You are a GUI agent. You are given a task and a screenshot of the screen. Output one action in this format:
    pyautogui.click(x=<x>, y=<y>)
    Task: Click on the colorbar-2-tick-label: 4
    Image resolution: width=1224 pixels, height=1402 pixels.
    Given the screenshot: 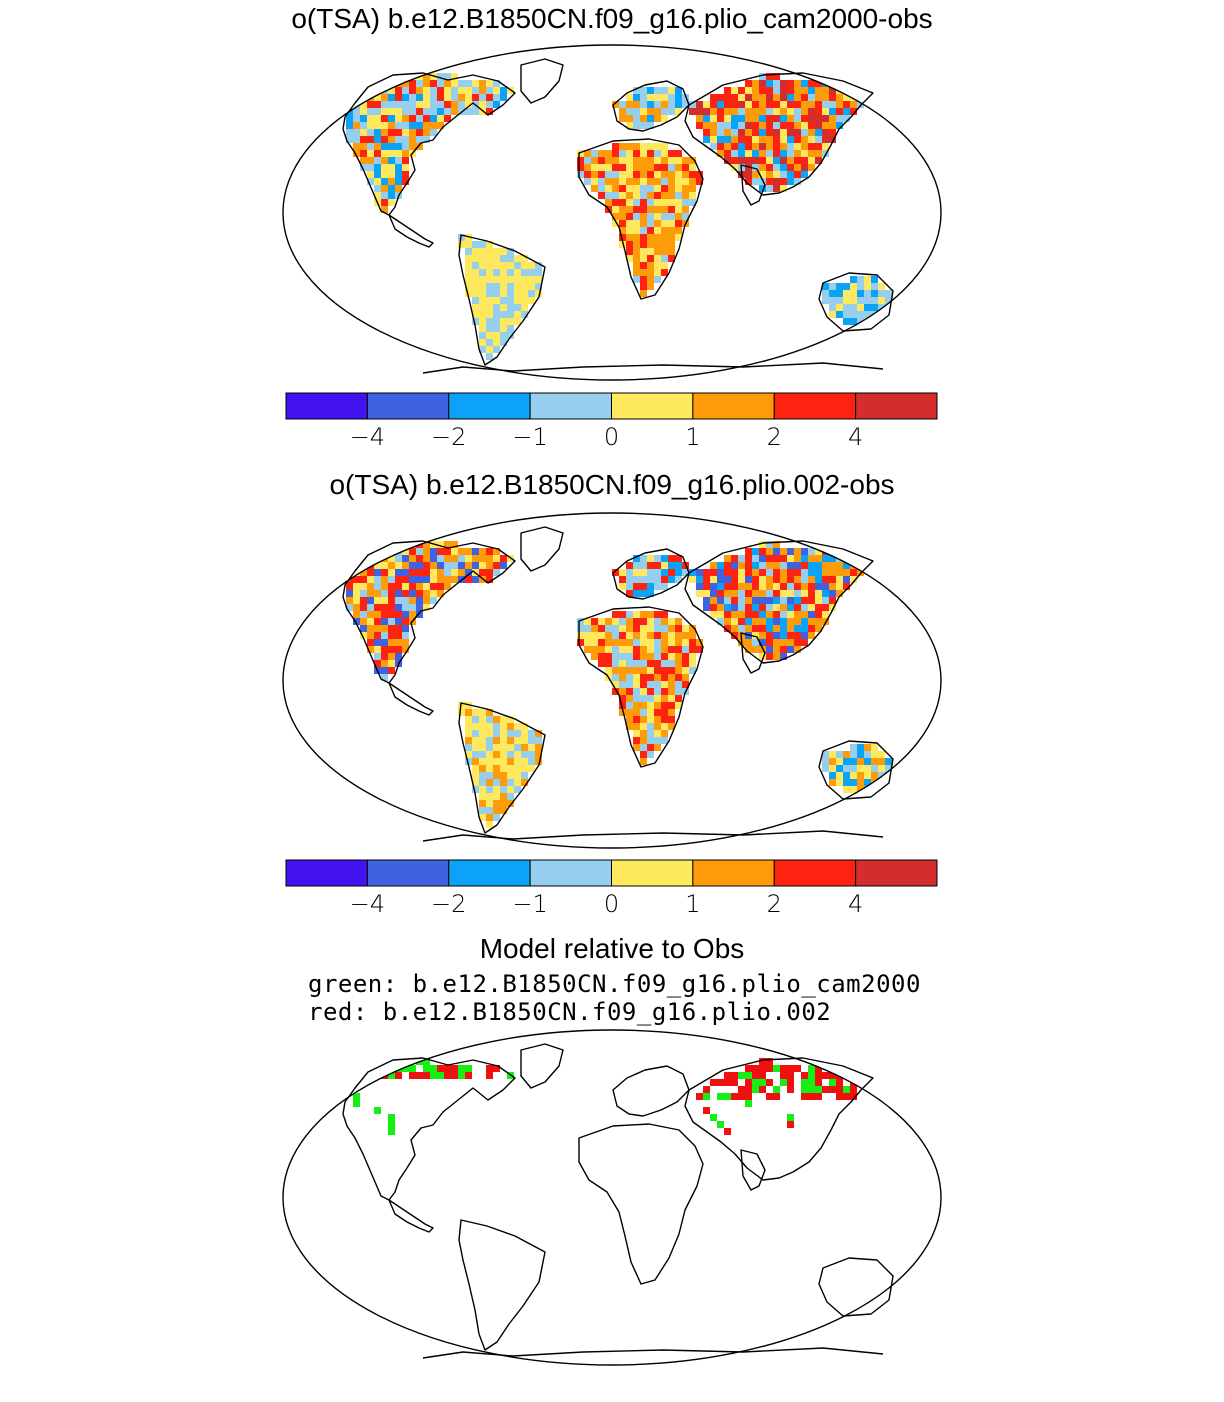 What is the action you would take?
    pyautogui.click(x=855, y=904)
    